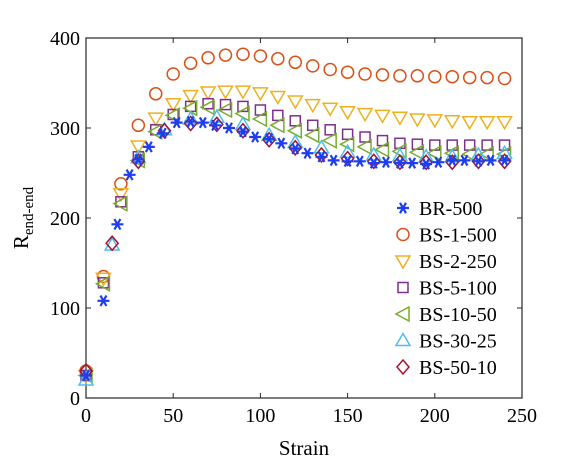 This screenshot has height=464, width=581. What do you see at coordinates (65, 219) in the screenshot?
I see `y-tick-label: 200` at bounding box center [65, 219].